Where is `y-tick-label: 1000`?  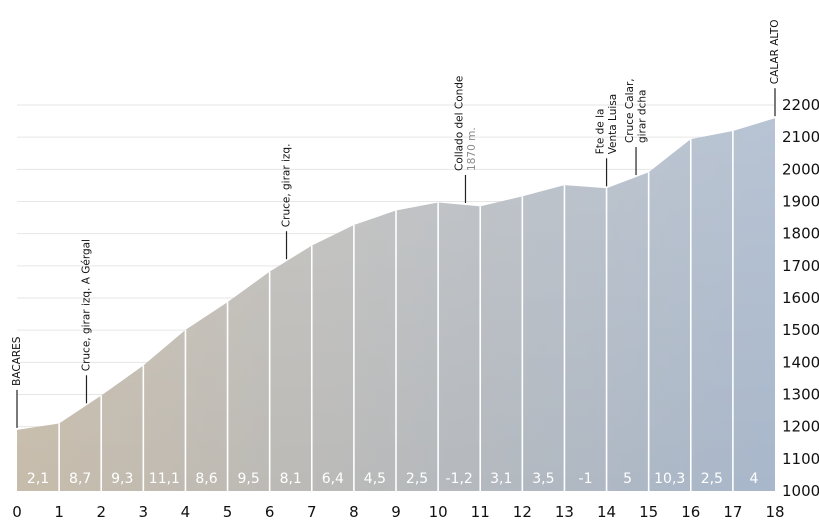 y-tick-label: 1000 is located at coordinates (800, 491).